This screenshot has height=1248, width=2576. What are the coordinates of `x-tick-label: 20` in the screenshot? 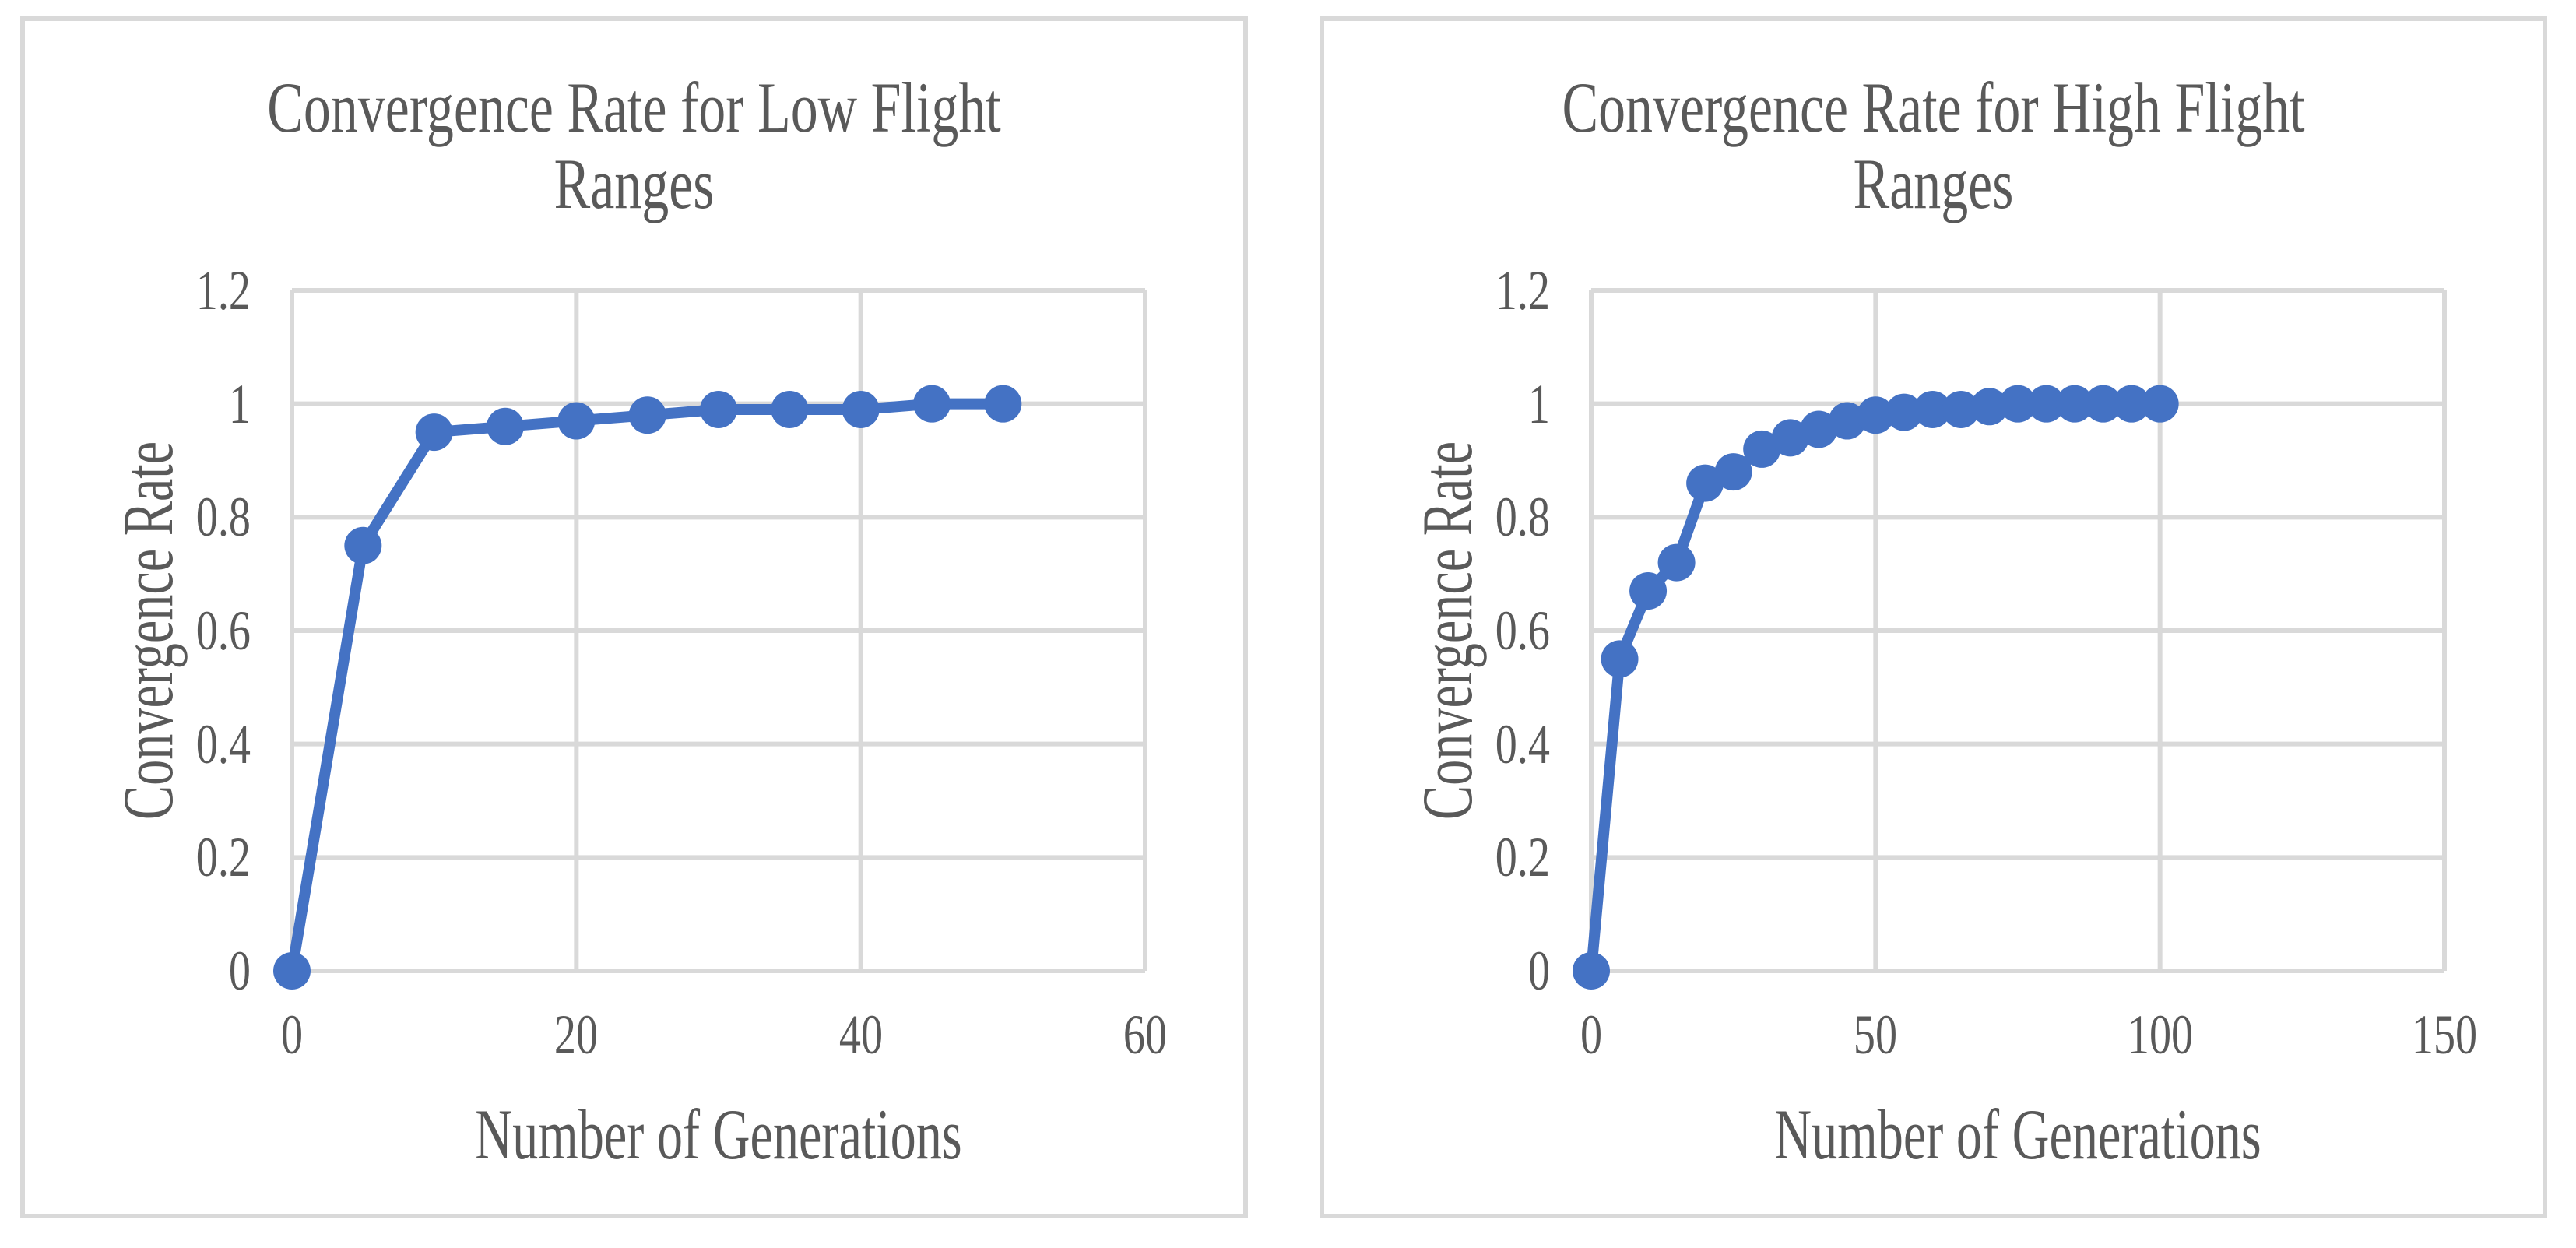 It's located at (576, 1035).